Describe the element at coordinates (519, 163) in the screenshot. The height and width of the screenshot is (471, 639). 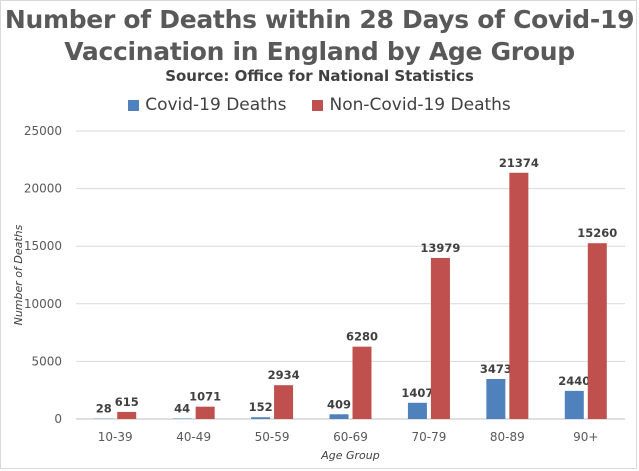
I see `data-label-non-covid: 21374` at that location.